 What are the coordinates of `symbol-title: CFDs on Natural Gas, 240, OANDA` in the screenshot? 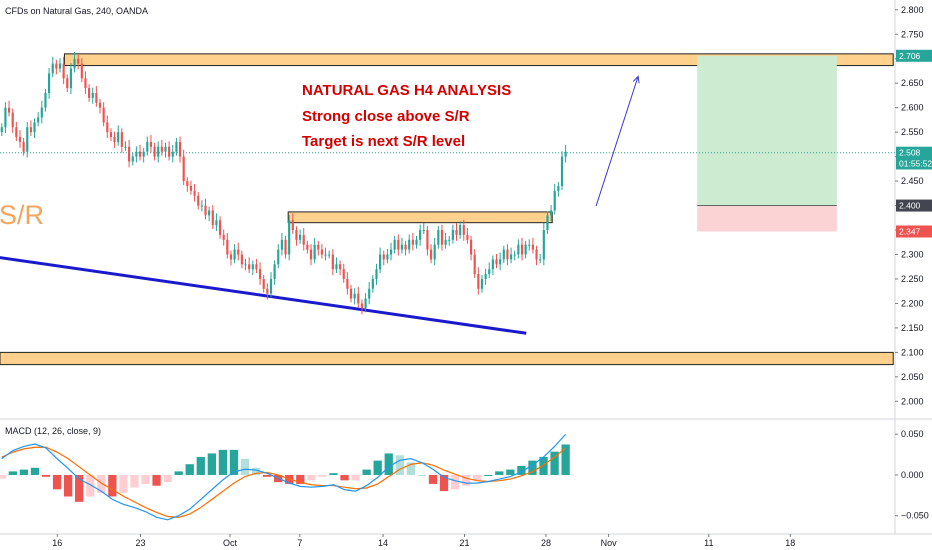 It's located at (76, 11).